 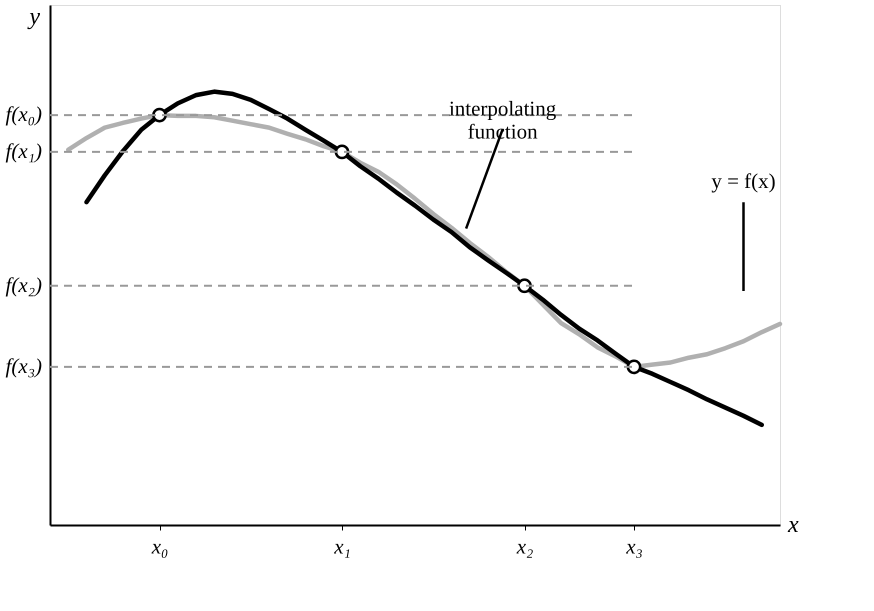 What do you see at coordinates (24, 114) in the screenshot?
I see `ref-line-label: f(x₀)` at bounding box center [24, 114].